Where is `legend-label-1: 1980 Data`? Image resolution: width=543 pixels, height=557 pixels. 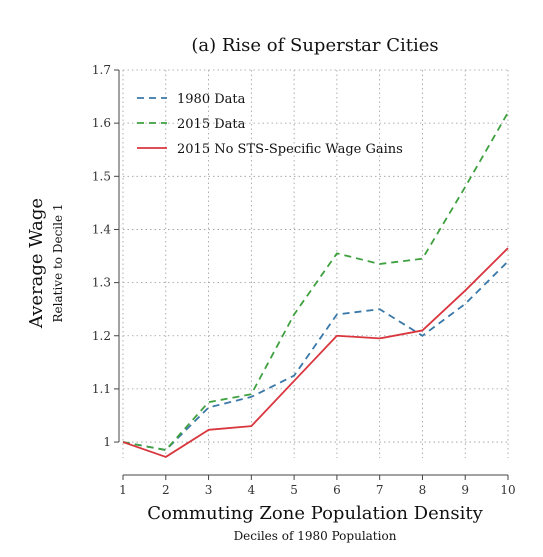
legend-label-1: 1980 Data is located at coordinates (211, 99).